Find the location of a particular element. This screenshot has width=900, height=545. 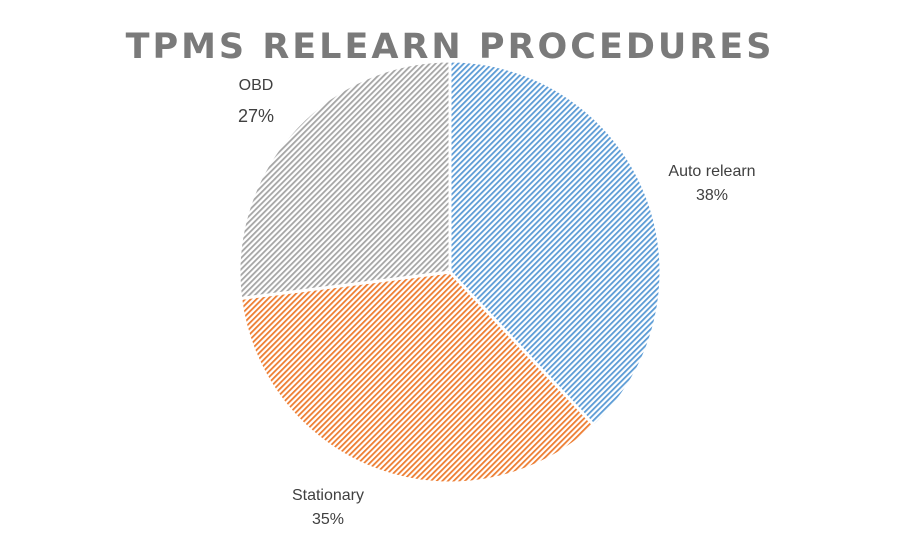

slice-name-stationary: Stationary is located at coordinates (328, 495).